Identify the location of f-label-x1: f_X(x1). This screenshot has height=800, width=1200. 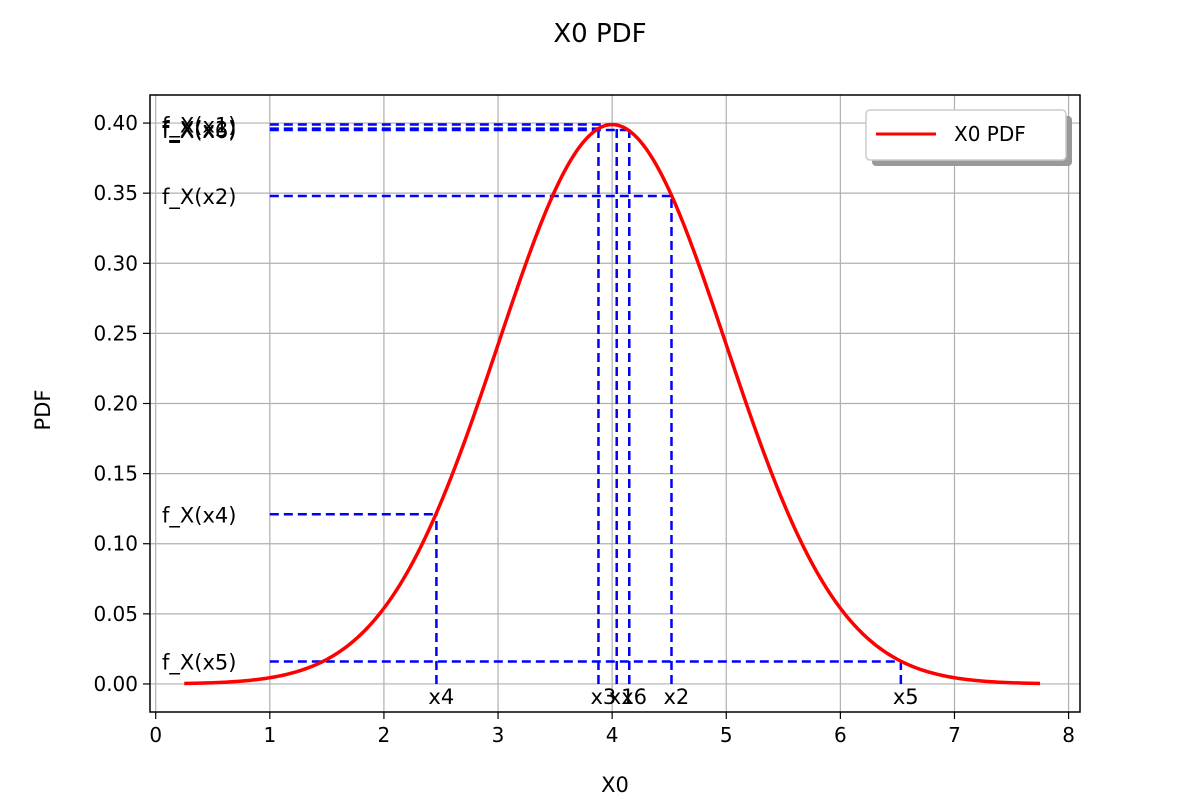
(199, 125).